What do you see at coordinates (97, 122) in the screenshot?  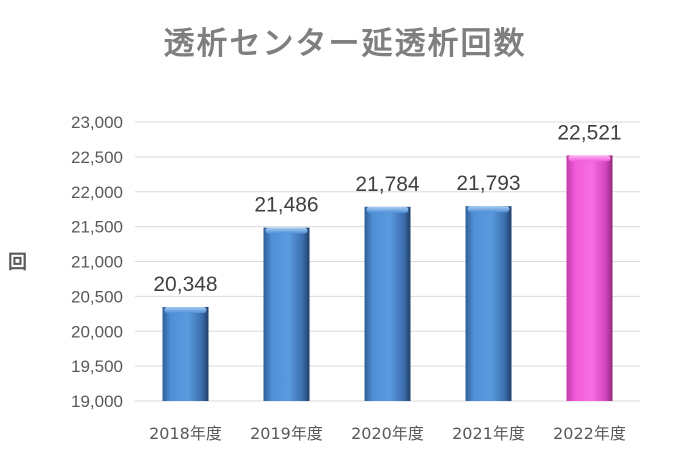 I see `y-tick-label: 23,000` at bounding box center [97, 122].